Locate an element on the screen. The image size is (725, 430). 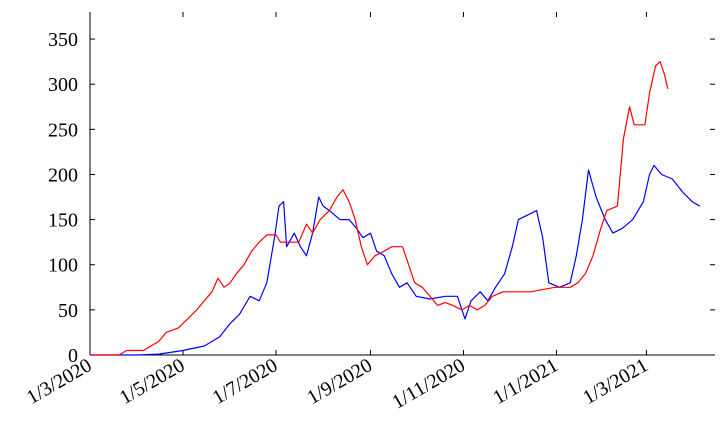
y-tick-label: 100 is located at coordinates (63, 266).